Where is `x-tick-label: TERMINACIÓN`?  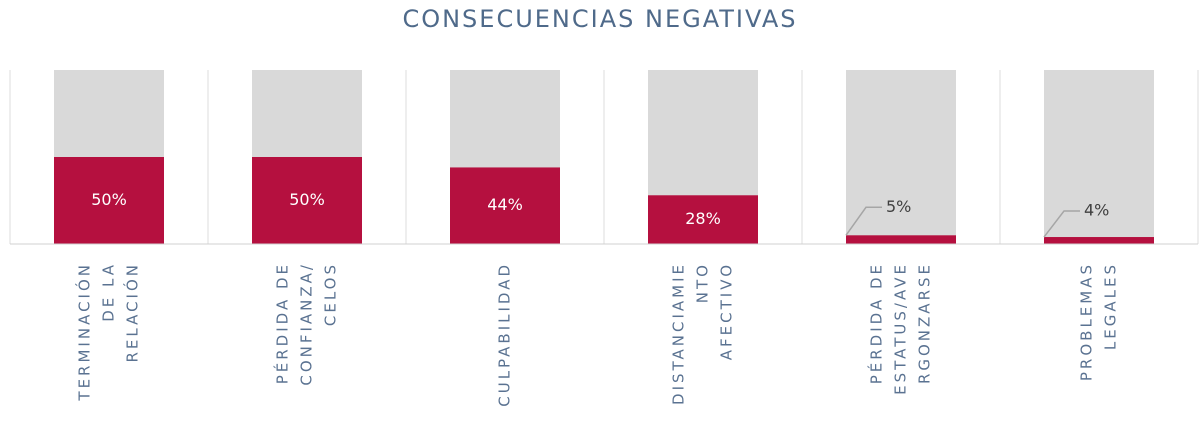
x-tick-label: TERMINACIÓN is located at coordinates (84, 332).